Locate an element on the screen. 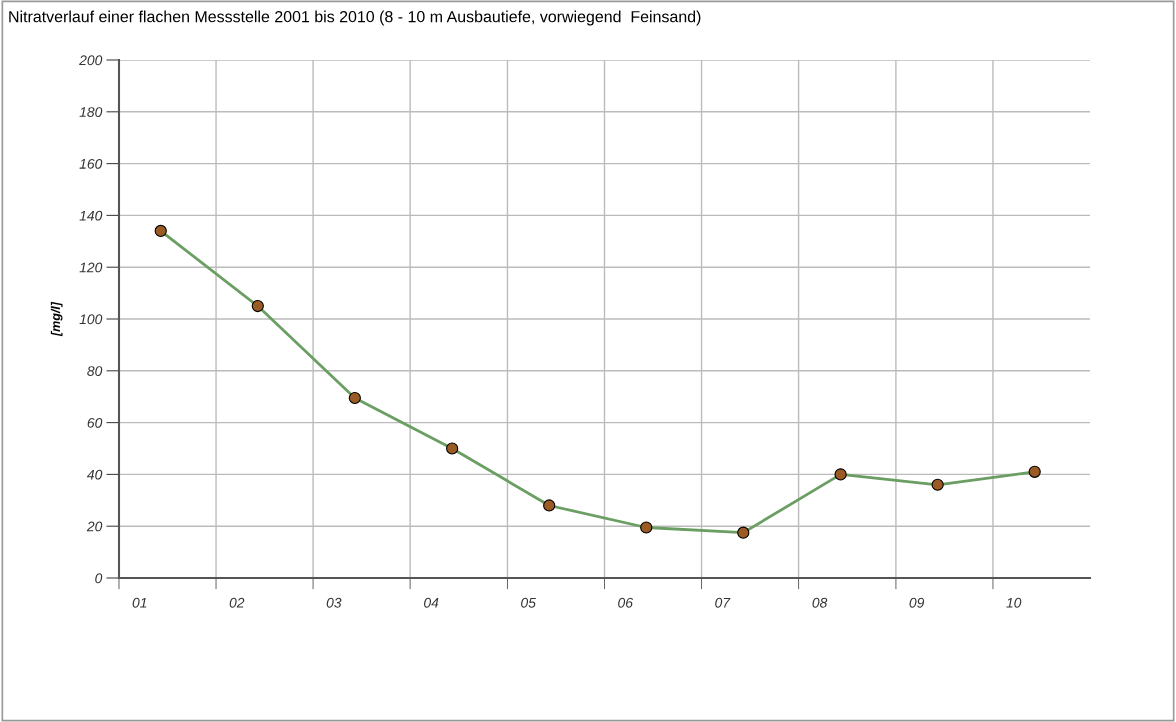 This screenshot has height=722, width=1176. chart-title: Nitratverlauf einer flachen Messstelle 2001 bis 2010 (8 - 10 m Ausbautiefe, vorwiegend Feinsand) is located at coordinates (355, 18).